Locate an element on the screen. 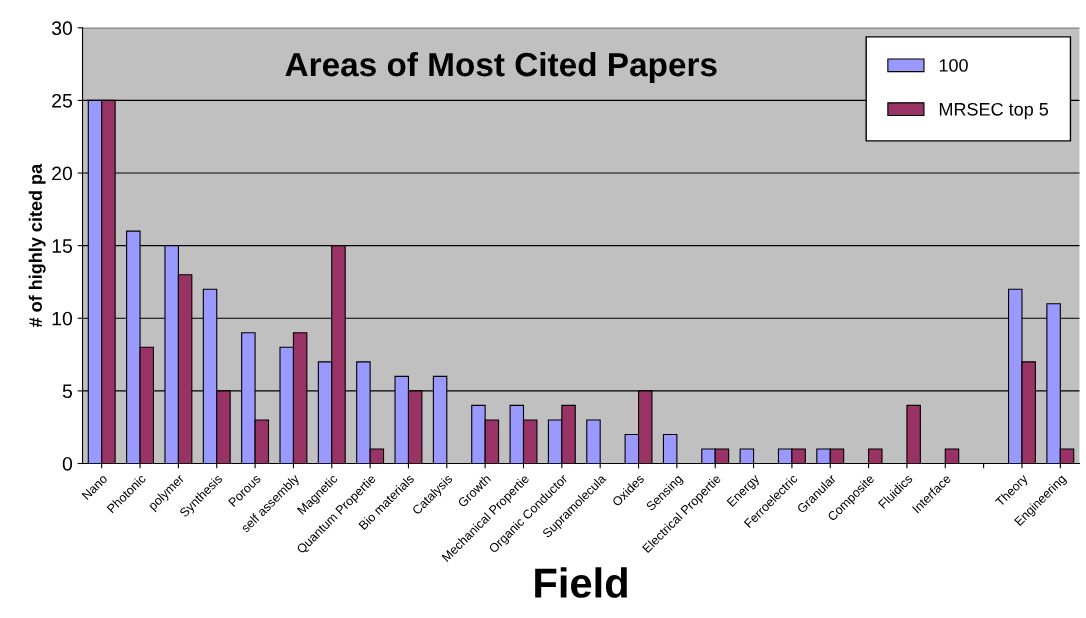 Image resolution: width=1086 pixels, height=618 pixels. y-tick-label: 0 is located at coordinates (67, 463).